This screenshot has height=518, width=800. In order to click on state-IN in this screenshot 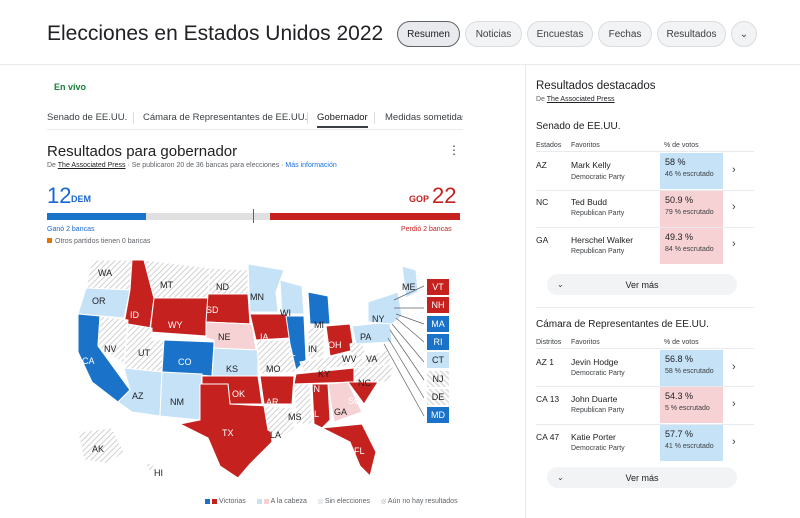, I will do `click(316, 344)`.